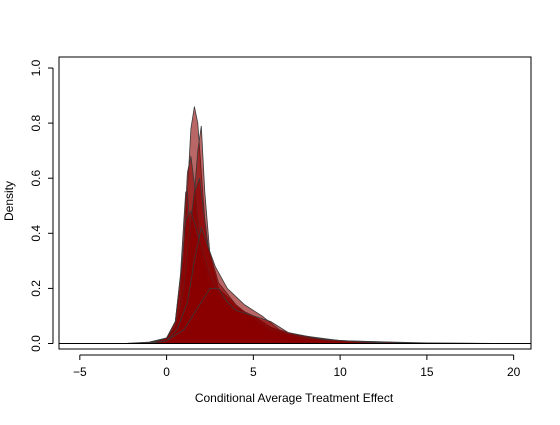  What do you see at coordinates (253, 372) in the screenshot?
I see `x-tick-label: 5` at bounding box center [253, 372].